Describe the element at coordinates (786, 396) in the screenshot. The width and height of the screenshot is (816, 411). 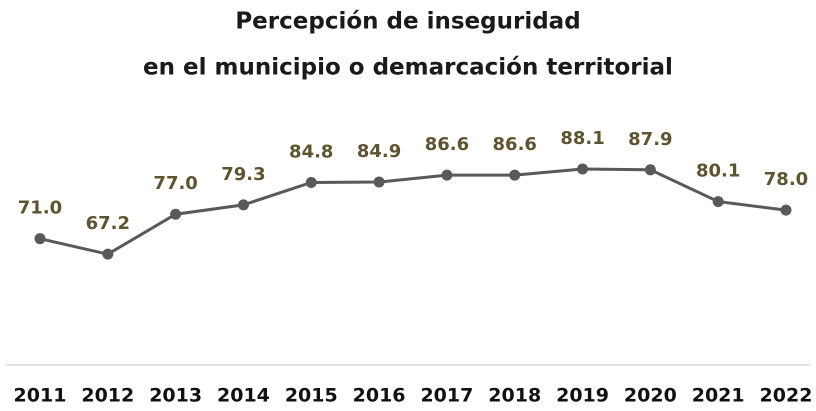
I see `x-tick-label: 2022` at that location.